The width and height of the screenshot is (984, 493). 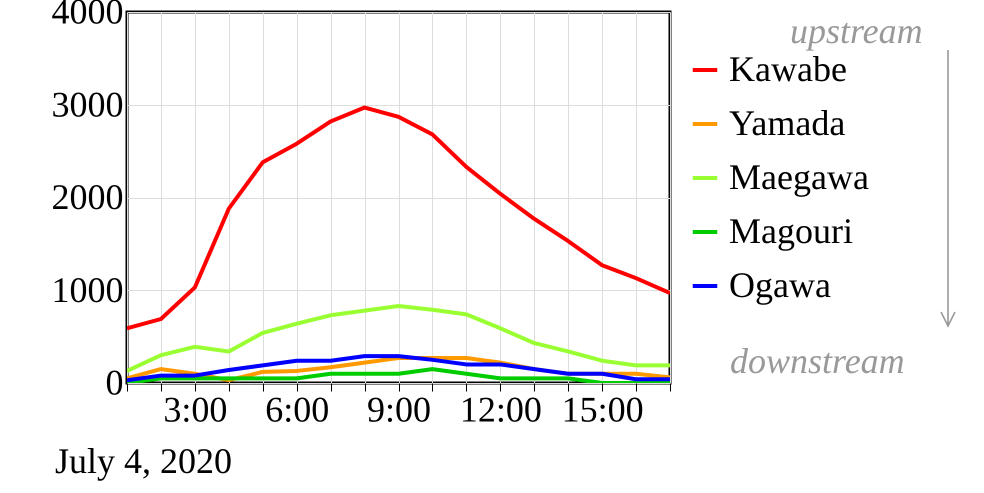 What do you see at coordinates (817, 361) in the screenshot?
I see `text: downstream` at bounding box center [817, 361].